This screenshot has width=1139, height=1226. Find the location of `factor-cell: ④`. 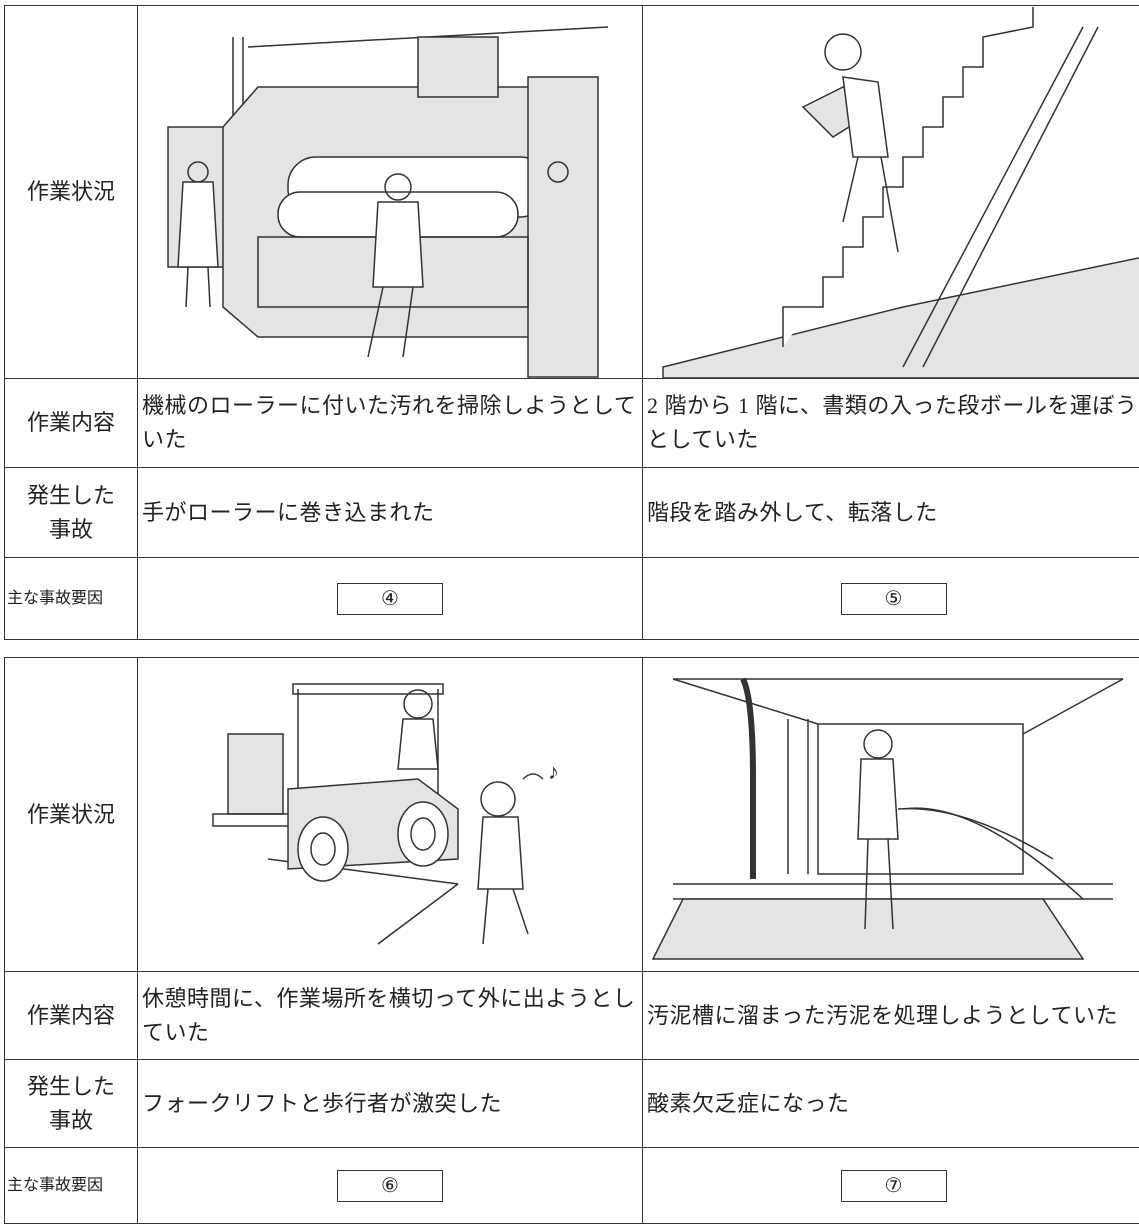

factor-cell: ④ is located at coordinates (390, 598).